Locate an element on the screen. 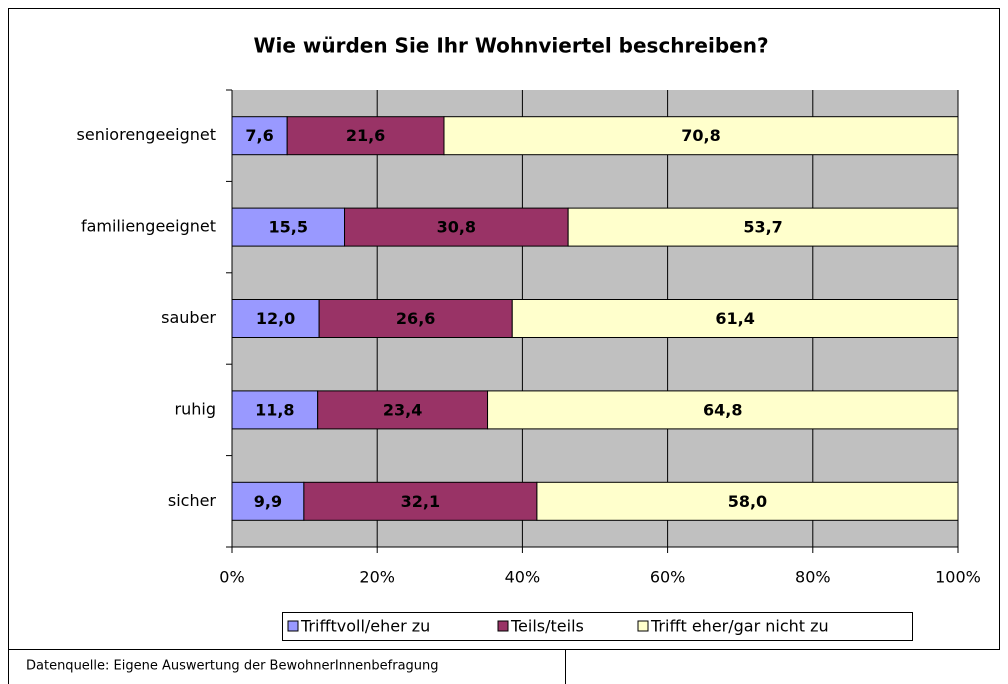 This screenshot has height=684, width=1008. data-label: 15,5 is located at coordinates (288, 227).